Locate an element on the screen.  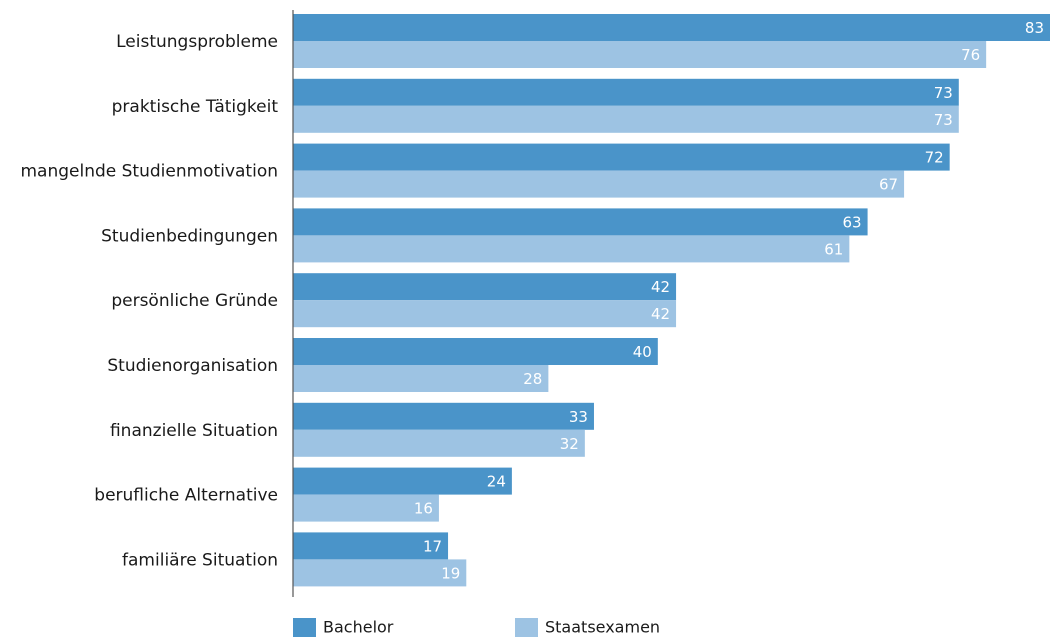
category-label: berufliche Alternative is located at coordinates (186, 496).